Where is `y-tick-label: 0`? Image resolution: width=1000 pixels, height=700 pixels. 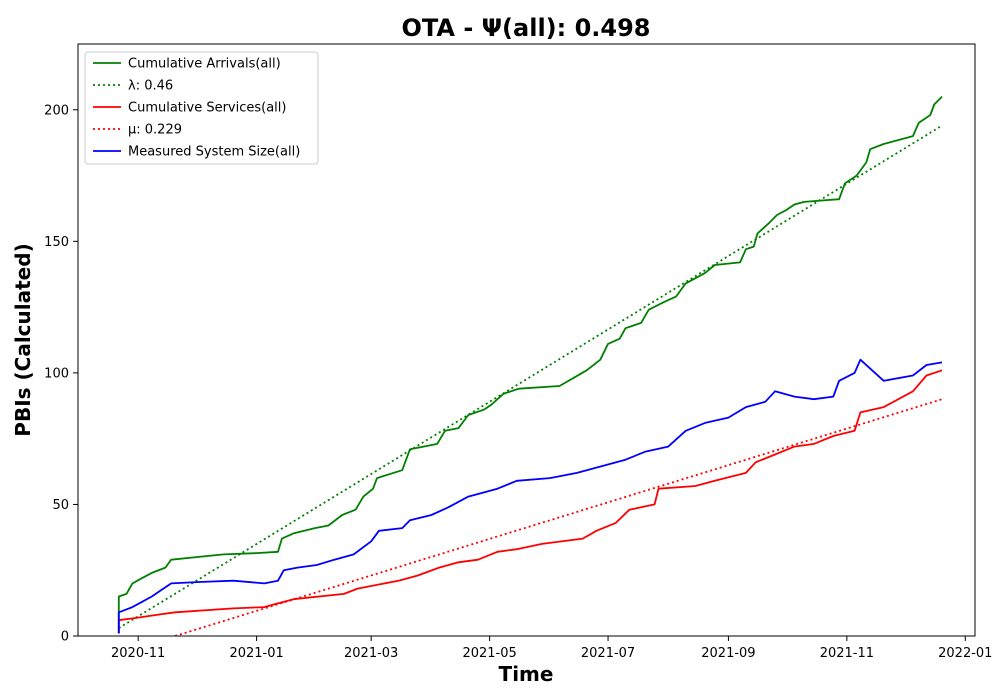 y-tick-label: 0 is located at coordinates (65, 637).